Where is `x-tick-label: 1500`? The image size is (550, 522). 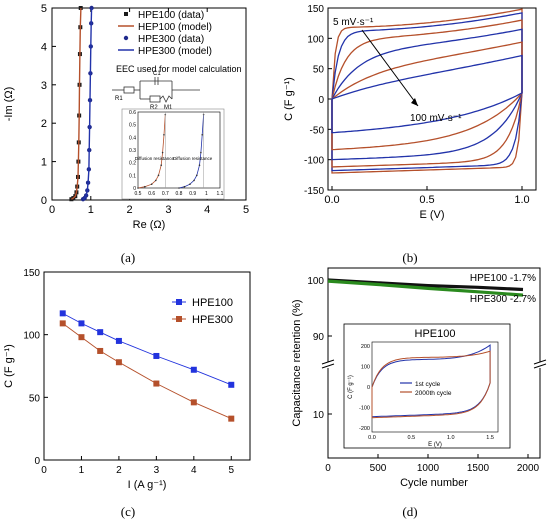 x-tick-label: 1500 is located at coordinates (478, 468).